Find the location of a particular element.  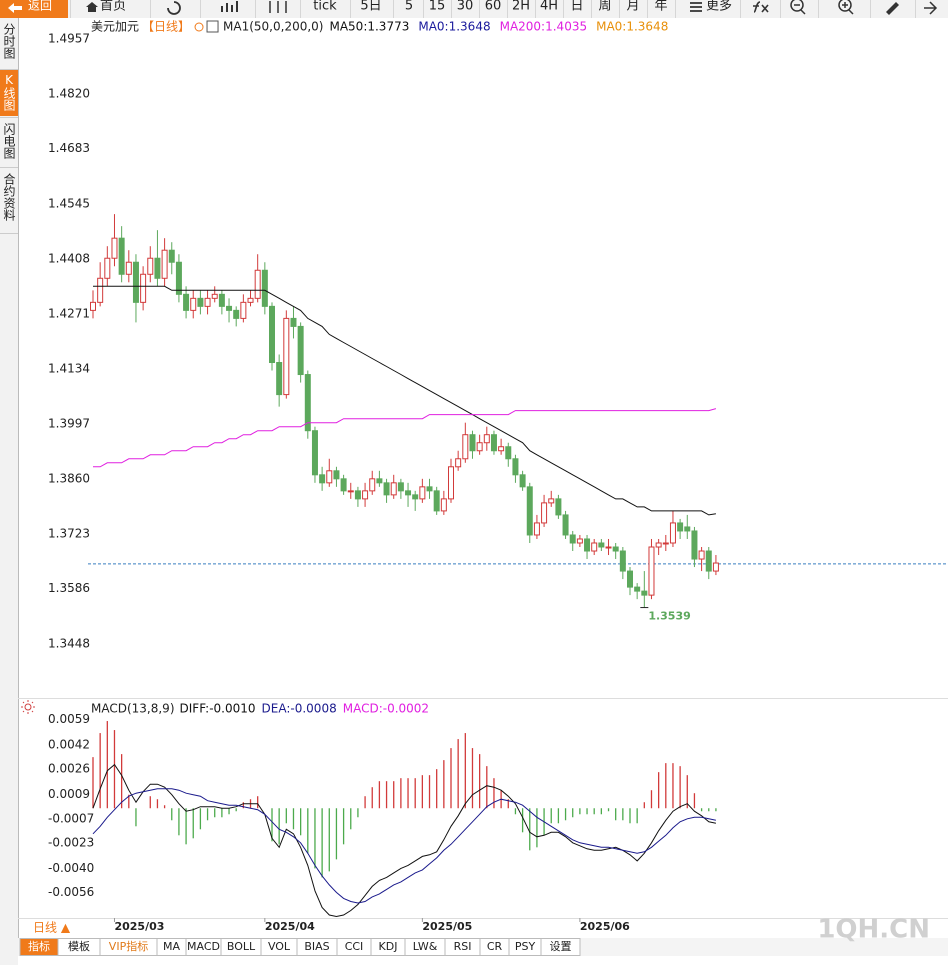

indicator-tab-label: MACD is located at coordinates (203, 946).